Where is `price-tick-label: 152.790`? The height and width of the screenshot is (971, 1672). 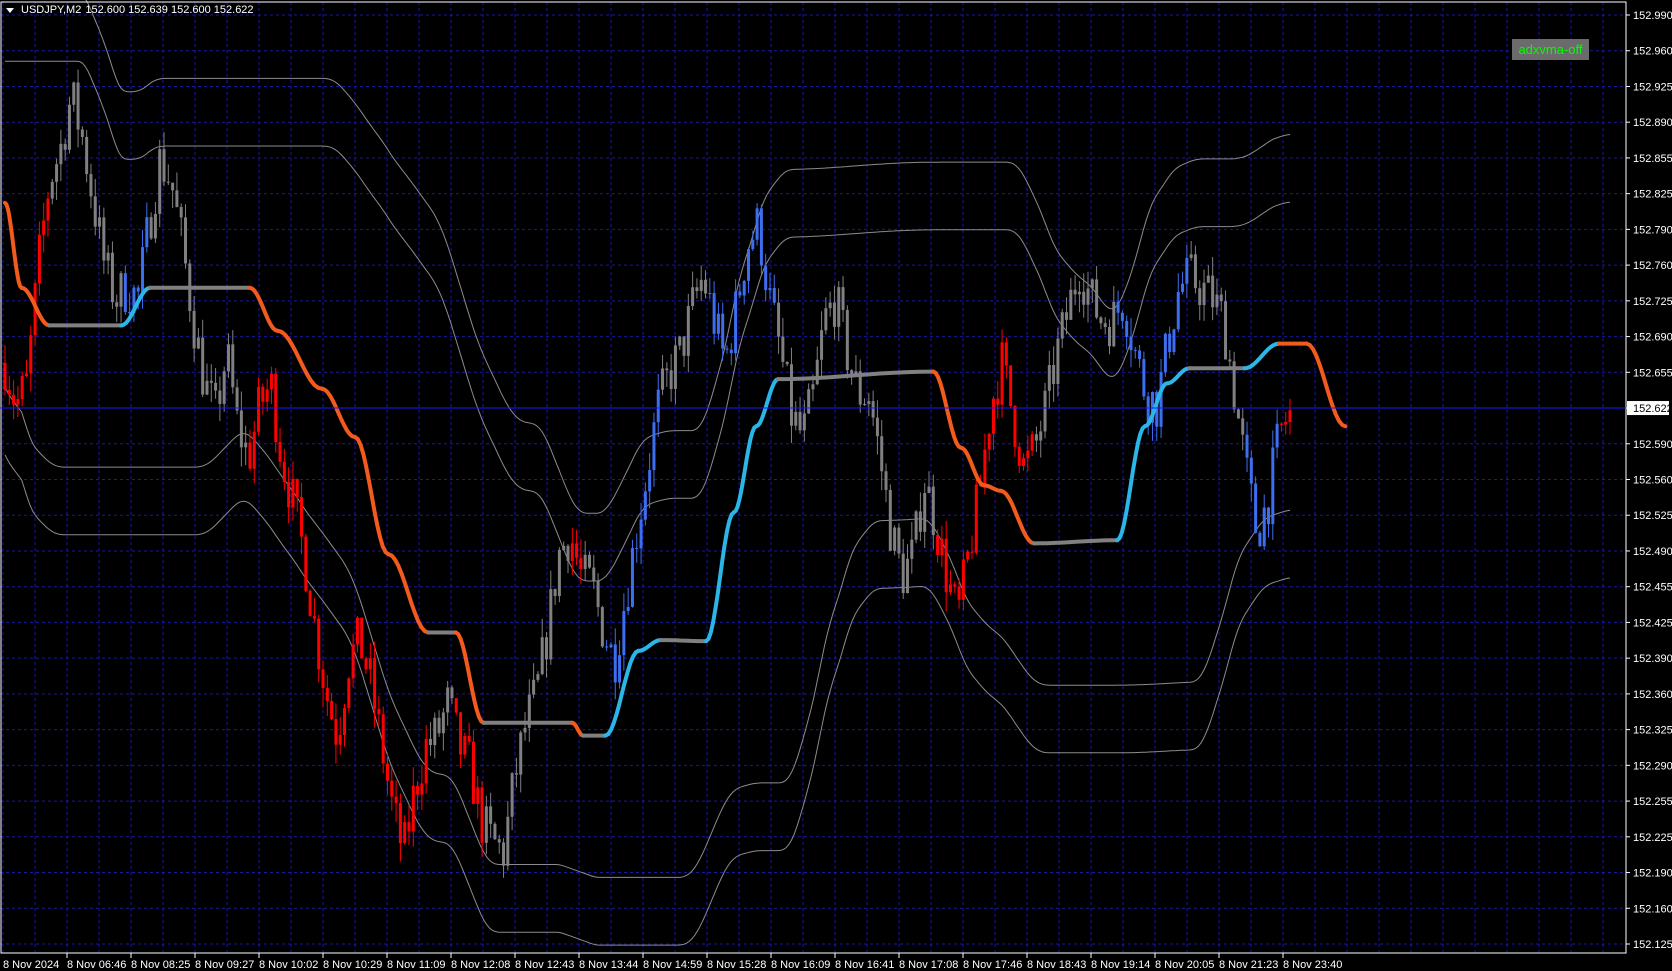 price-tick-label: 152.790 is located at coordinates (1652, 230).